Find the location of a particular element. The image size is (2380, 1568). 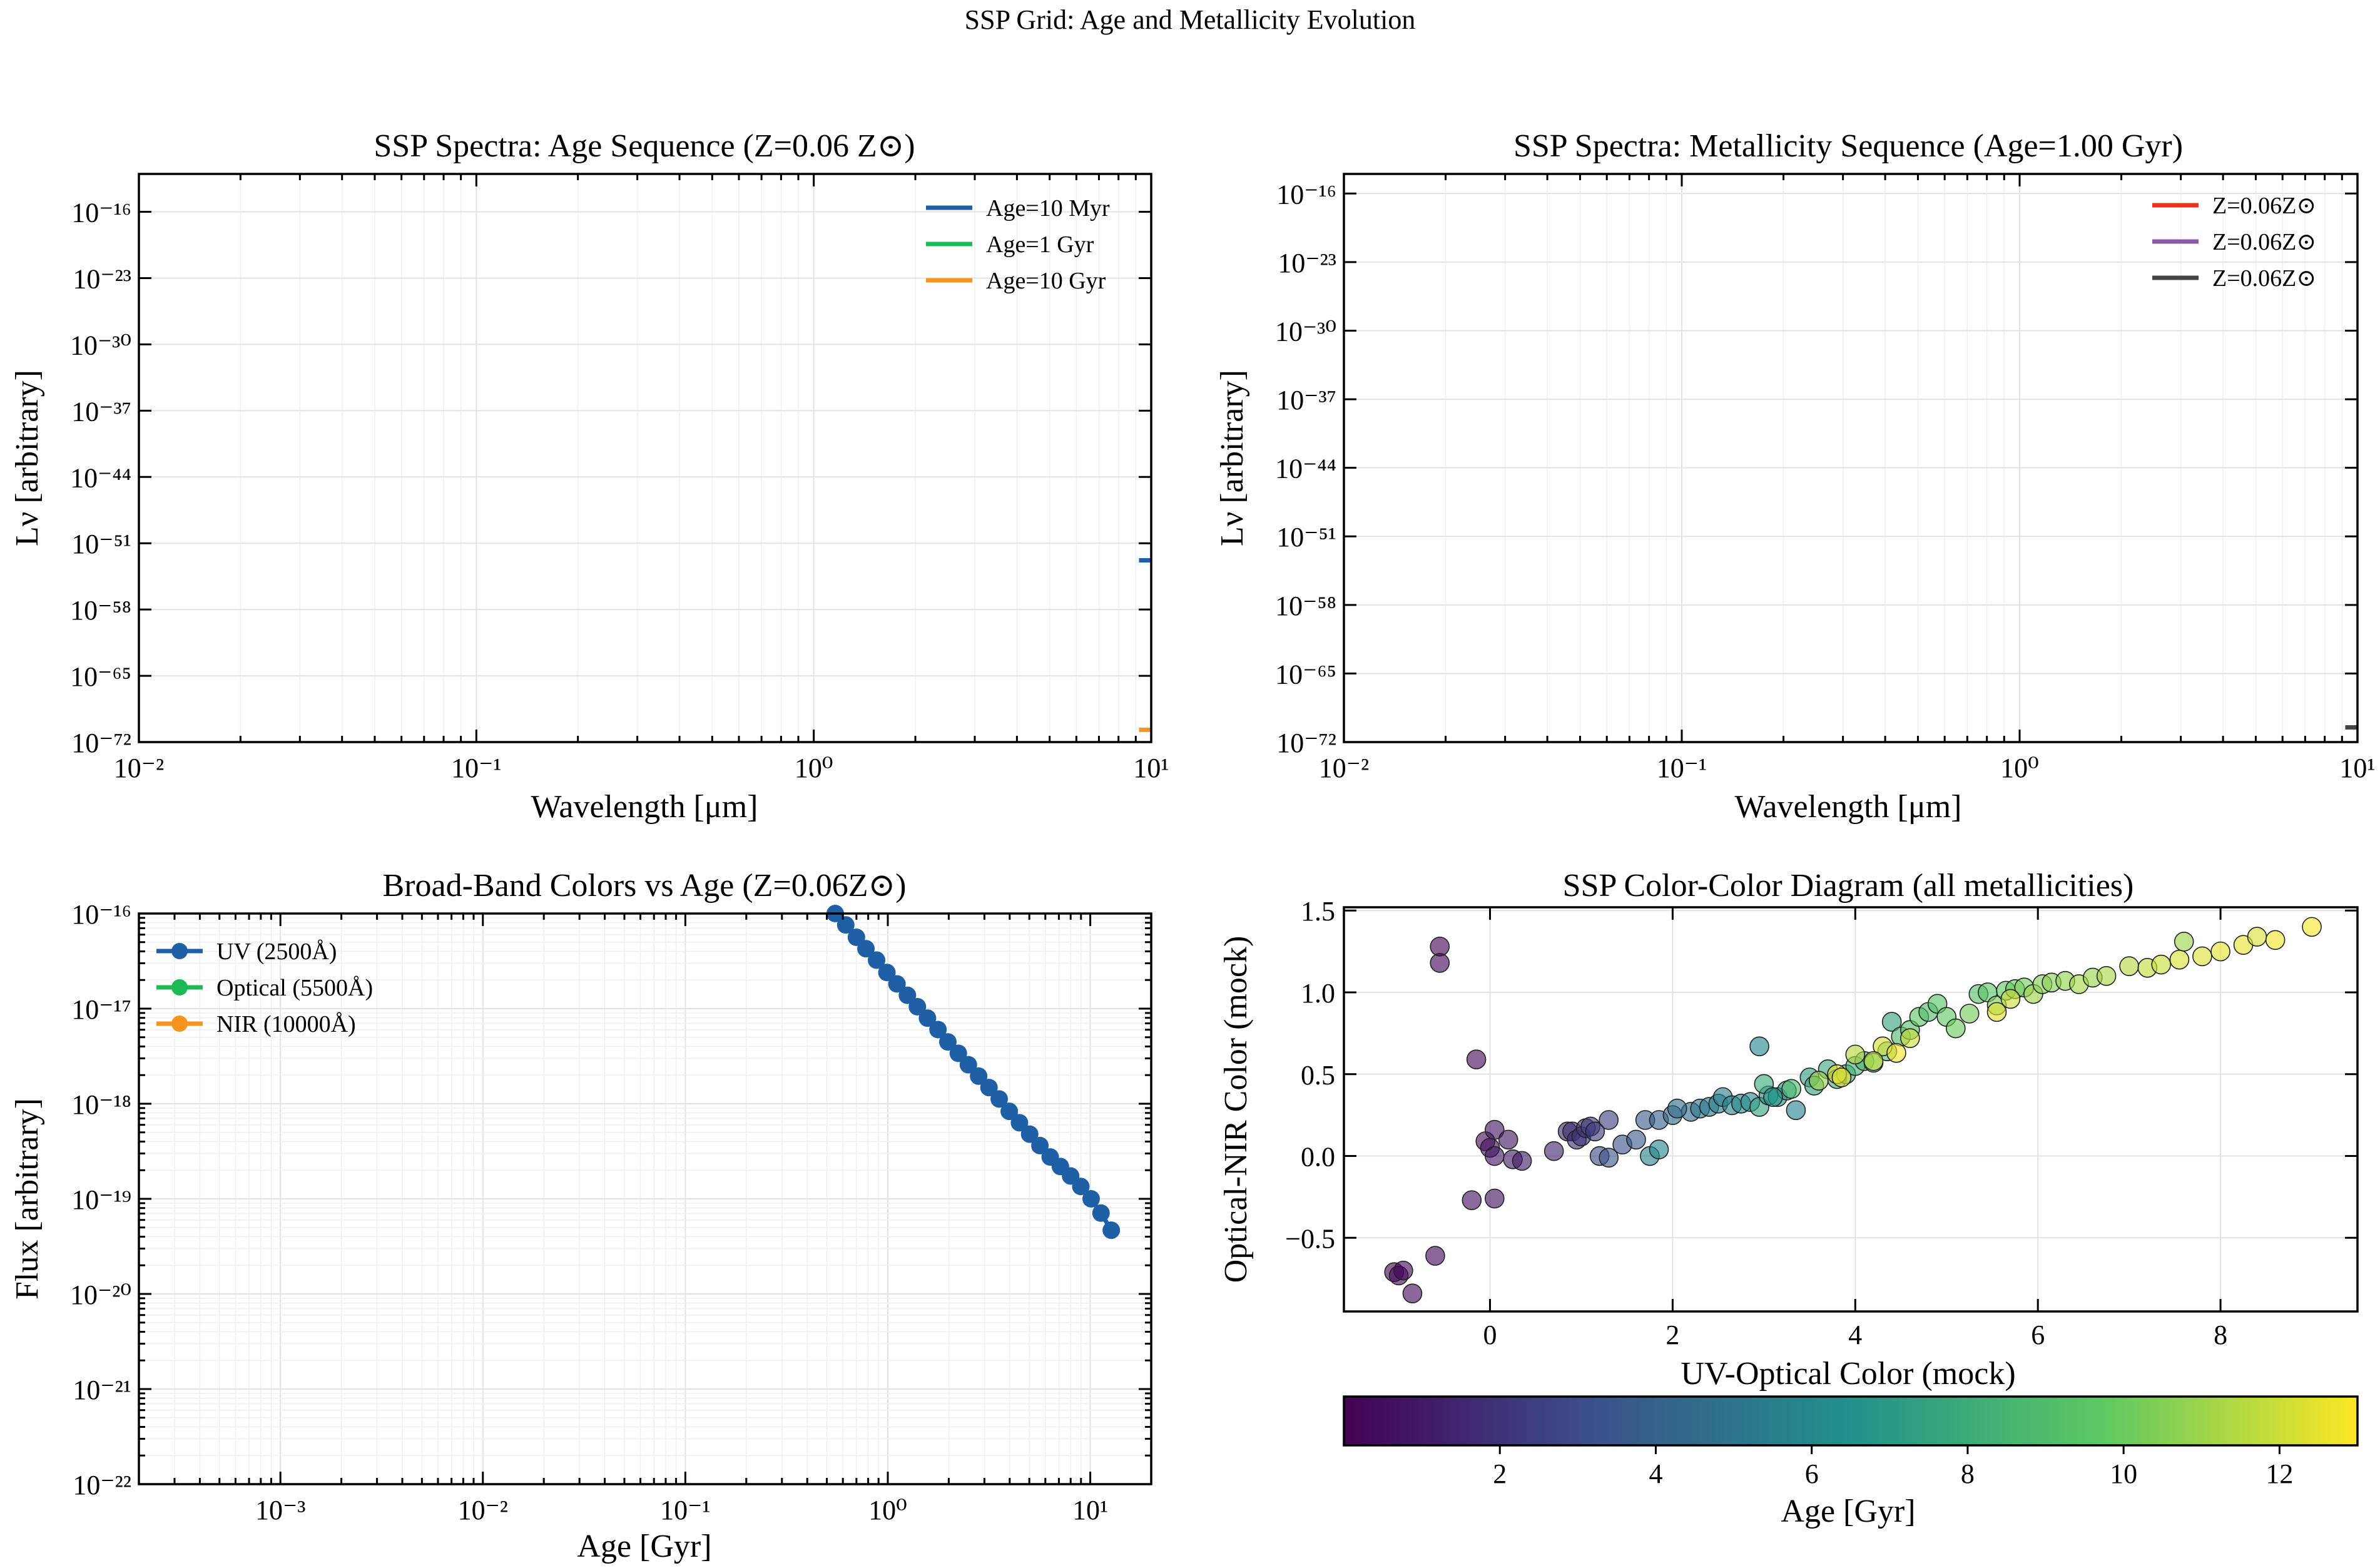

x-tick-label: 6 is located at coordinates (2038, 1335).